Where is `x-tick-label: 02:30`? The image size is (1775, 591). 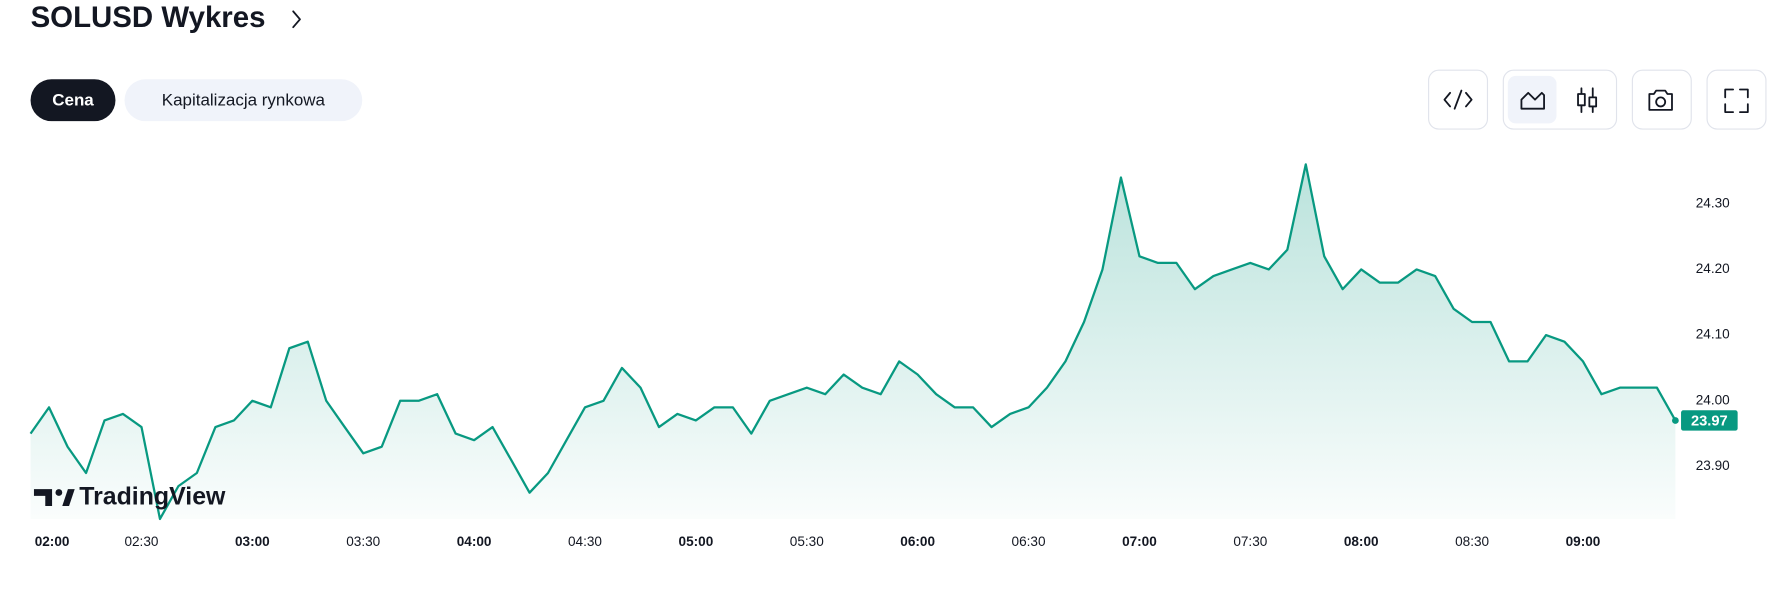 x-tick-label: 02:30 is located at coordinates (141, 541).